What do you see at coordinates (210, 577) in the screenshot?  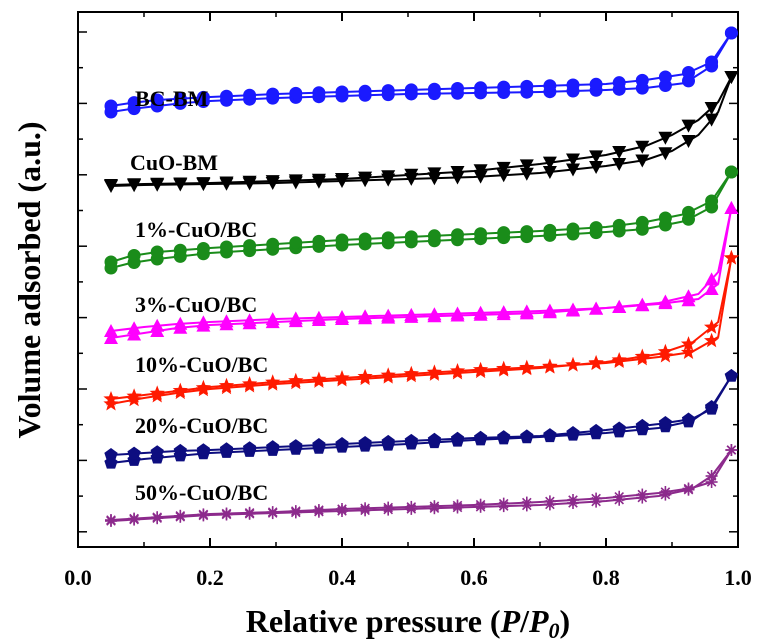 I see `x-tick-label: 0.2` at bounding box center [210, 577].